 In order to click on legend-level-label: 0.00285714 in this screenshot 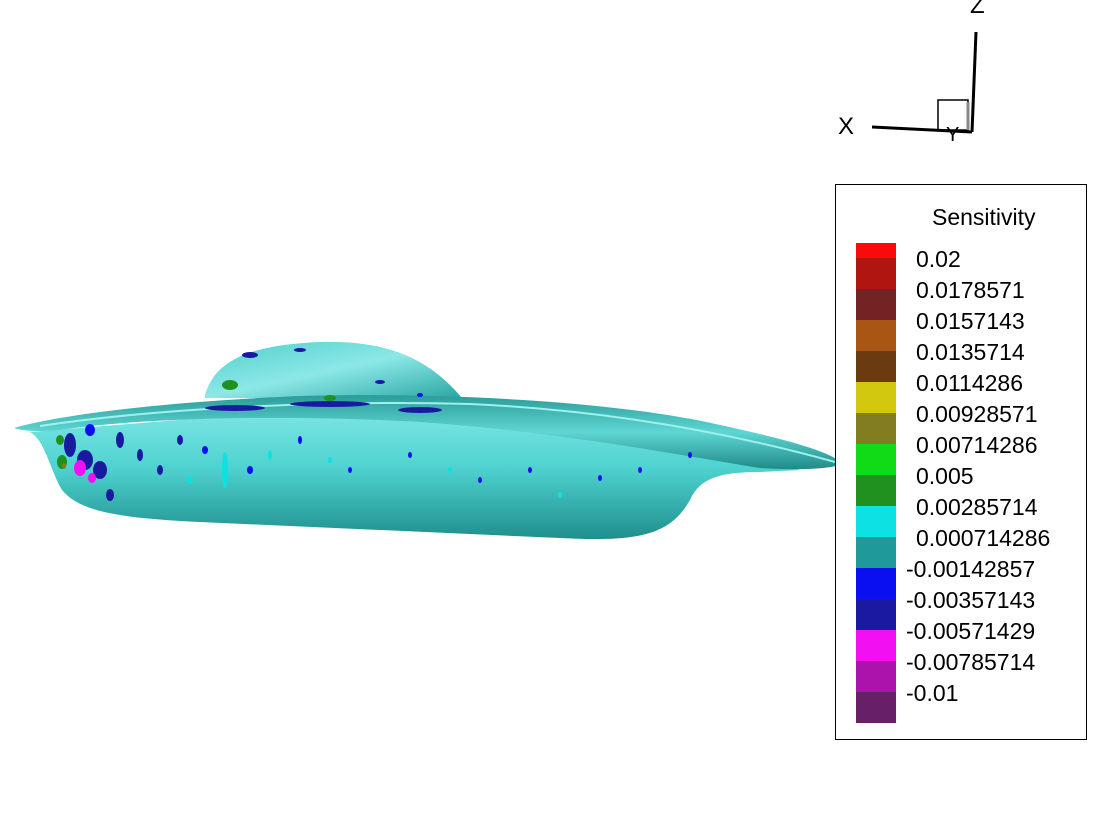, I will do `click(977, 507)`.